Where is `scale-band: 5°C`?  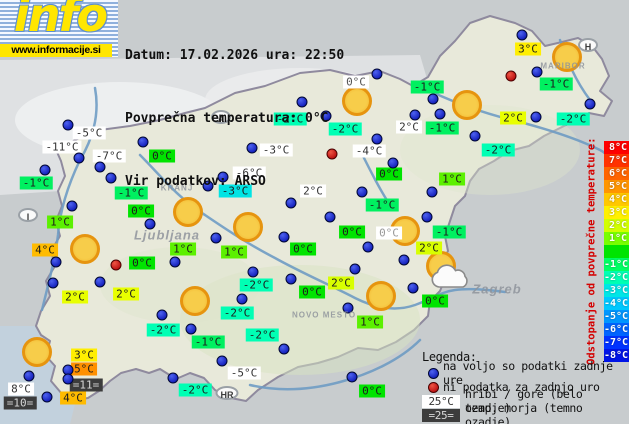
scale-band: 5°C is located at coordinates (616, 186).